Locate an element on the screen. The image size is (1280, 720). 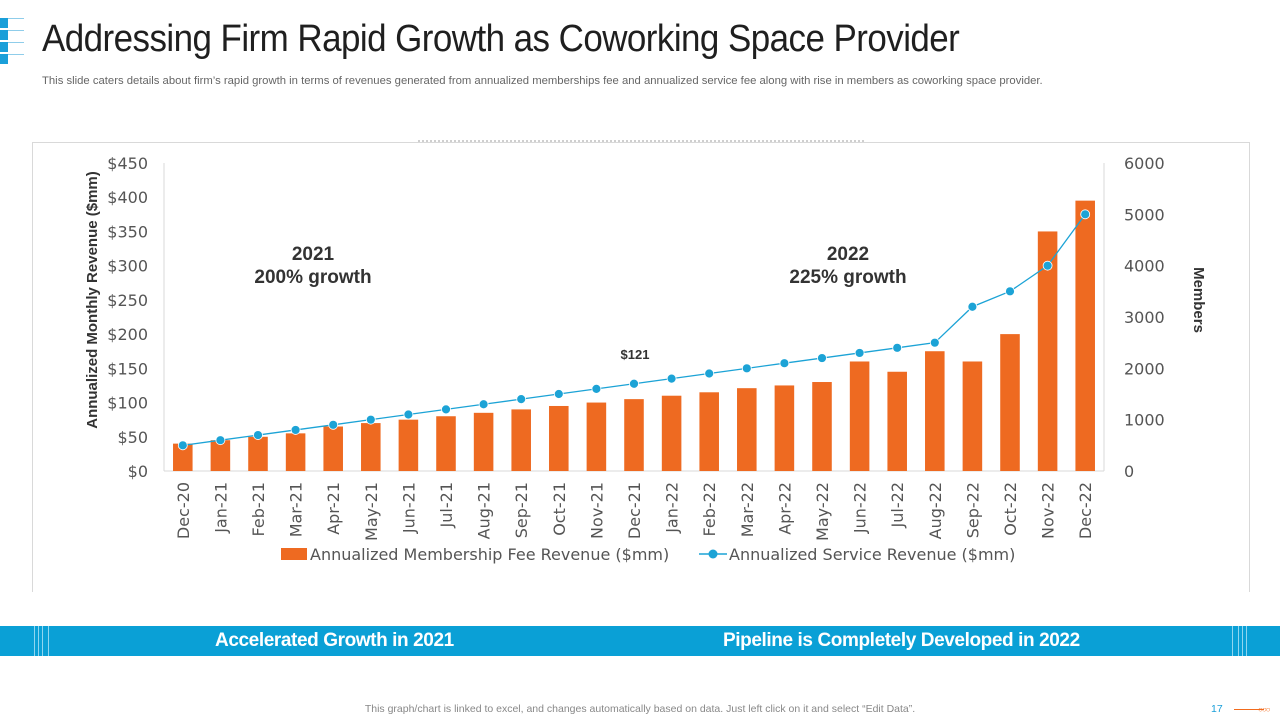
accent-lines is located at coordinates (16, 42).